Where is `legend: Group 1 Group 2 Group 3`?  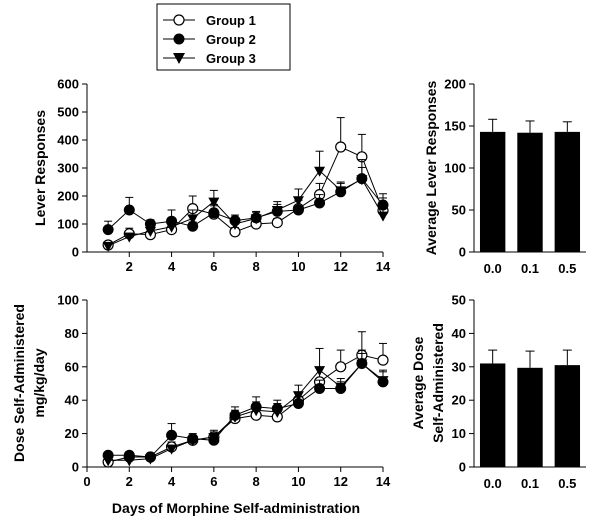 legend: Group 1 Group 2 Group 3 is located at coordinates (223, 37).